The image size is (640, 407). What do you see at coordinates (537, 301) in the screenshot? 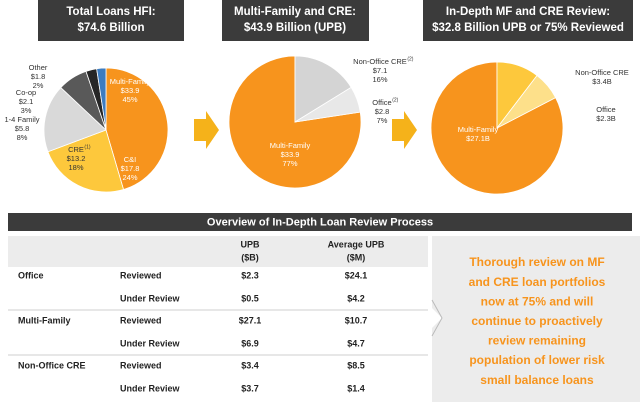
I see `callout-text: now at 75% and will` at bounding box center [537, 301].